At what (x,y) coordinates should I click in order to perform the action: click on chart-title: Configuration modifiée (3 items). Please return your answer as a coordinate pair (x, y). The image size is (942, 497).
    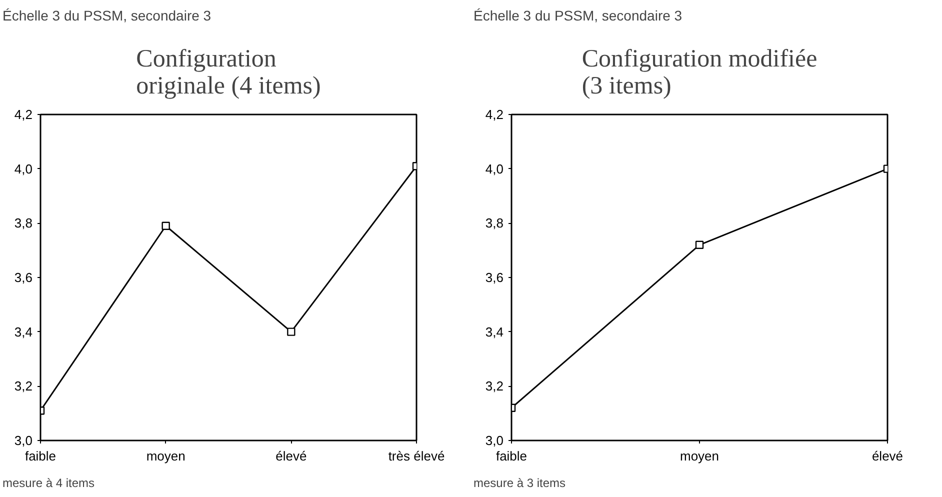
    Looking at the image, I should click on (700, 73).